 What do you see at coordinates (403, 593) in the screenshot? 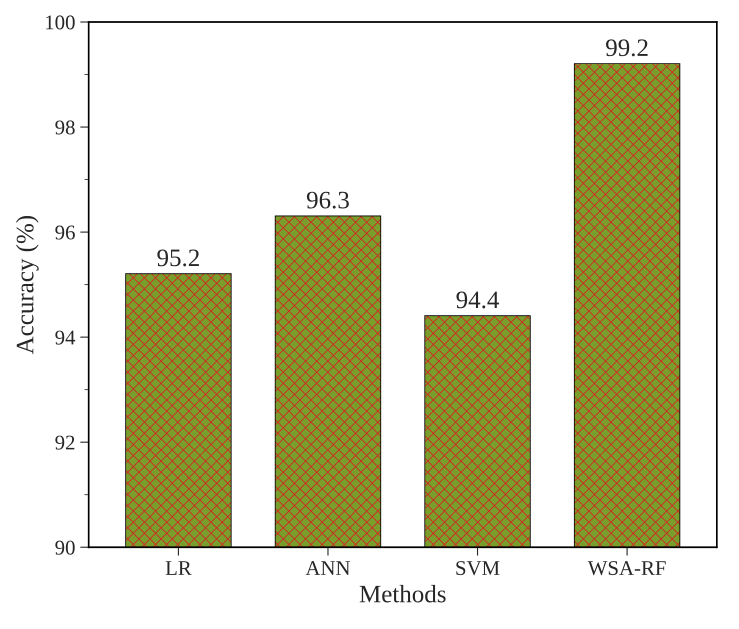
I see `x-axis-title: Methods` at bounding box center [403, 593].